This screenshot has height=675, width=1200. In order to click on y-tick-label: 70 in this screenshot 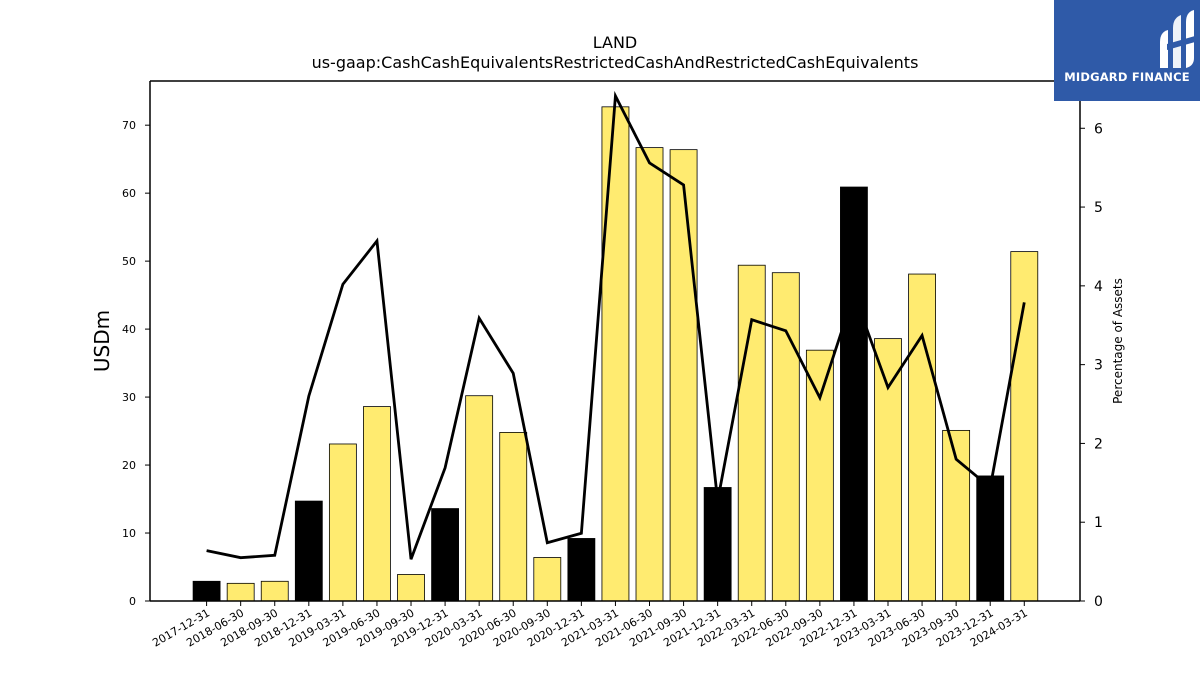, I will do `click(129, 125)`.